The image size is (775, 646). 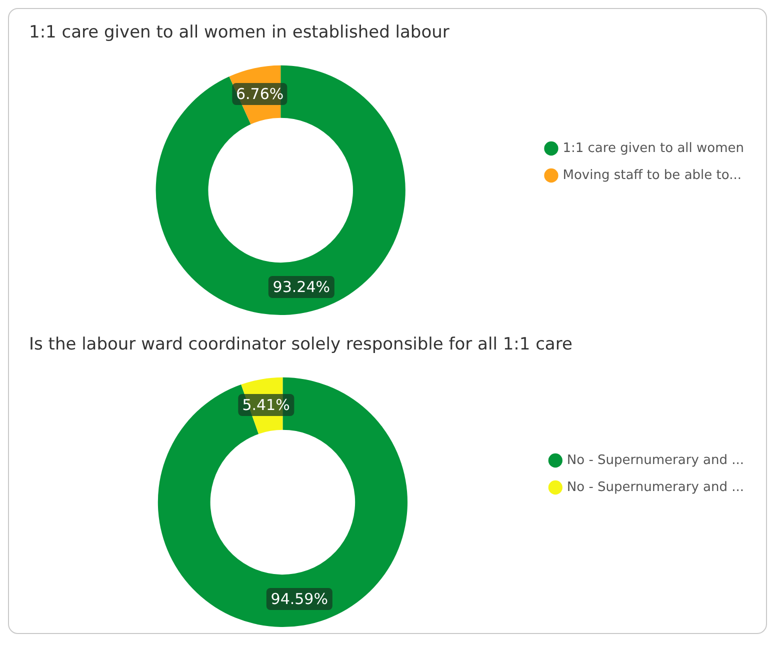 I want to click on chart-title: 1:1 care given to all women in established labour, so click(x=239, y=32).